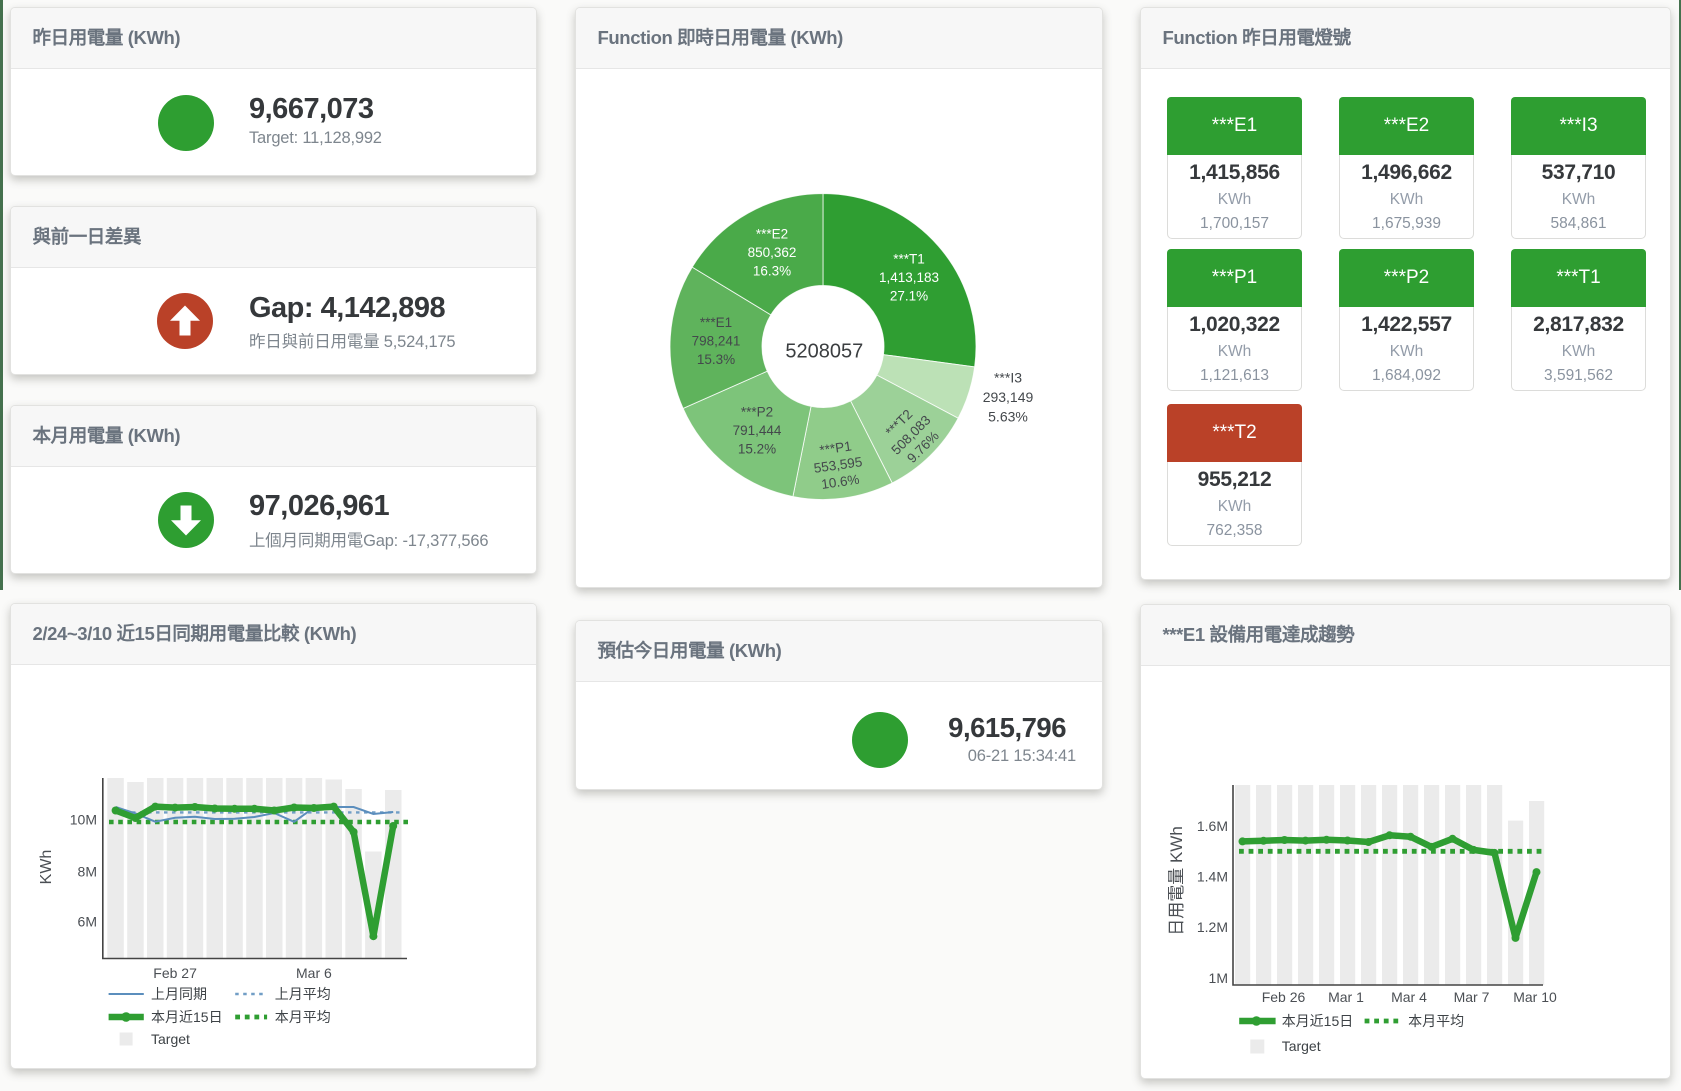 The width and height of the screenshot is (1681, 1091). I want to click on svg-text: 10M, so click(83, 820).